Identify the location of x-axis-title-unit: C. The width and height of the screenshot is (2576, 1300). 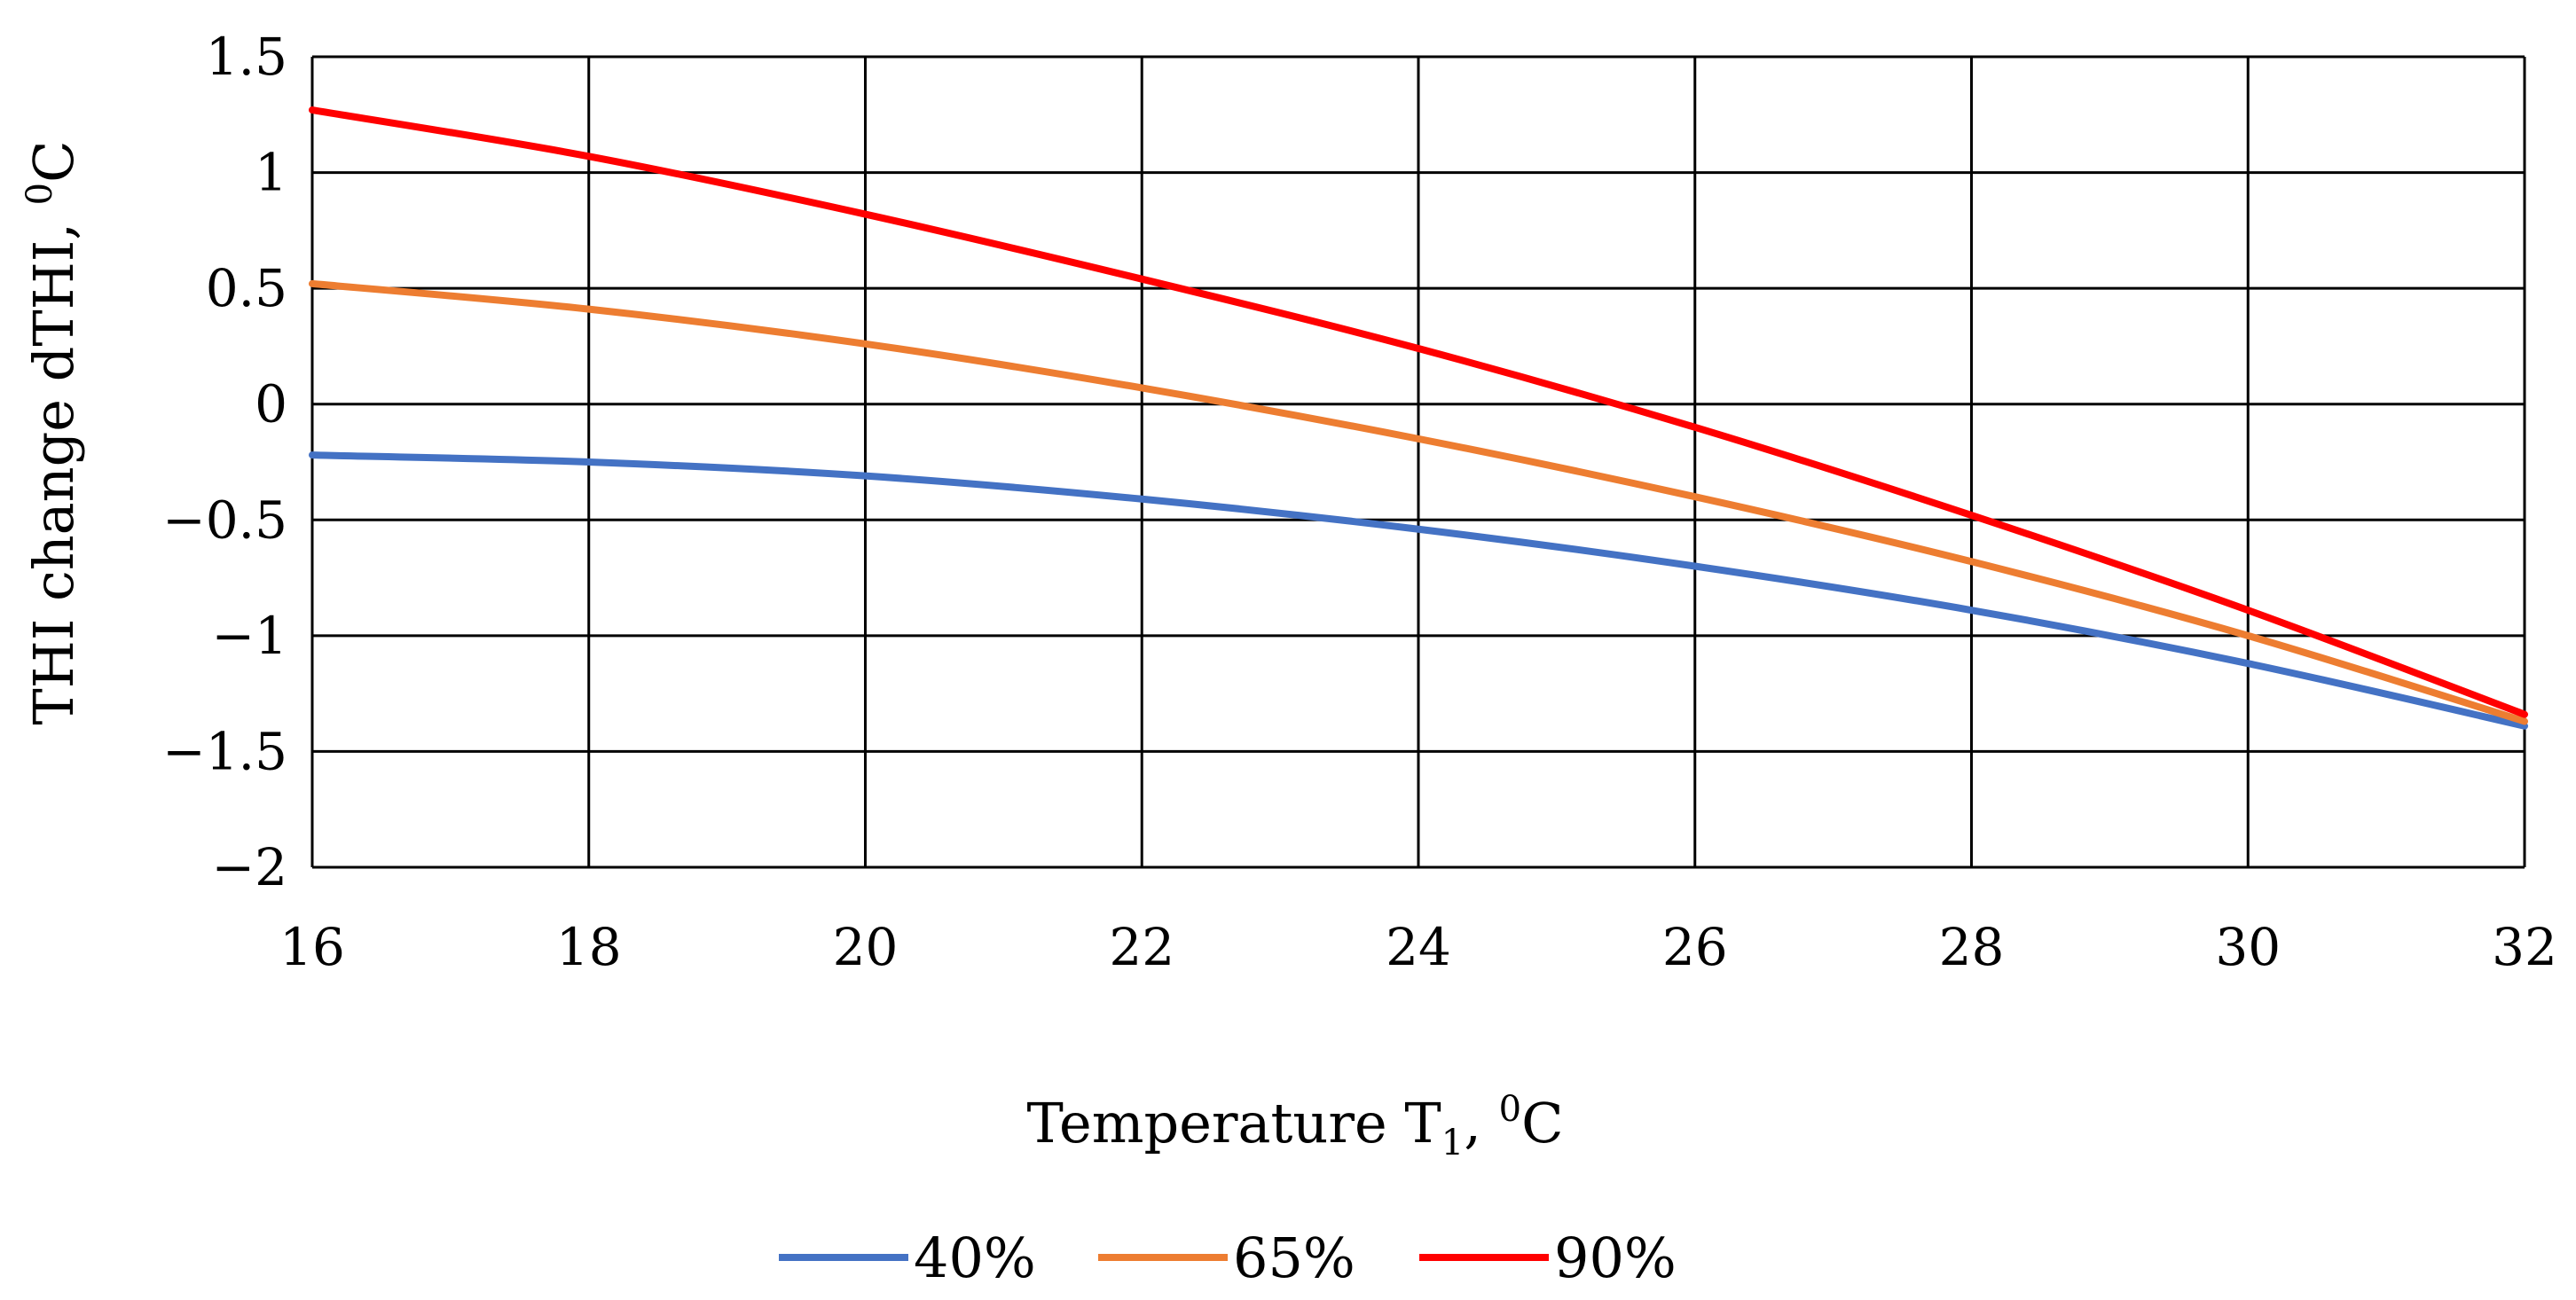
(1542, 1123).